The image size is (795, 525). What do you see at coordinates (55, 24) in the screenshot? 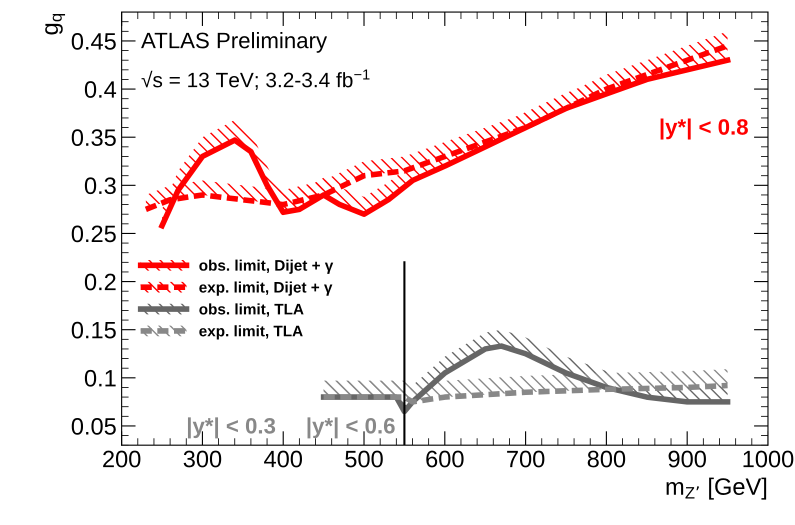
I see `y-axis-title: g$_{q}$` at bounding box center [55, 24].